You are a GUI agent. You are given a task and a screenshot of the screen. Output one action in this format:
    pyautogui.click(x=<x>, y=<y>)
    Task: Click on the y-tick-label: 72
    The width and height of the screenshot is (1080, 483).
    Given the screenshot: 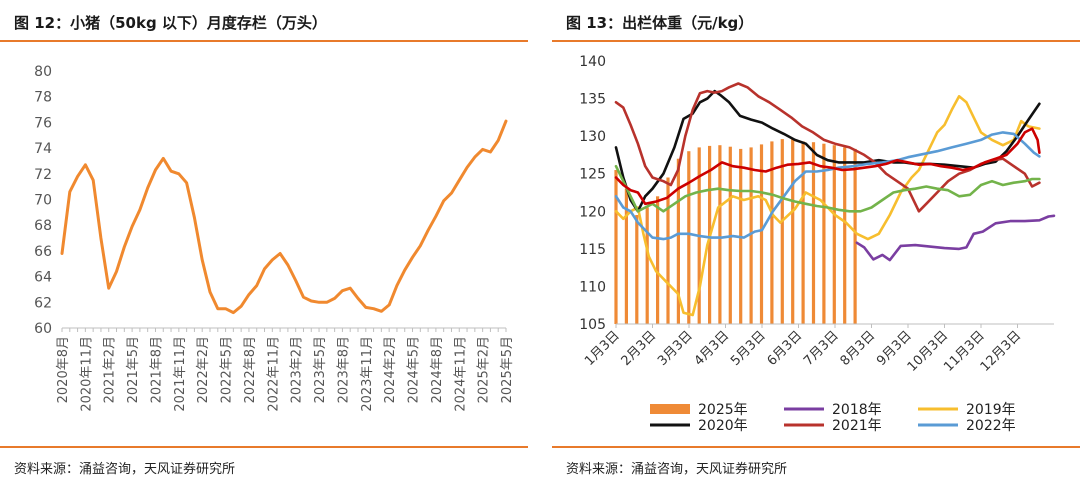 What is the action you would take?
    pyautogui.click(x=43, y=175)
    